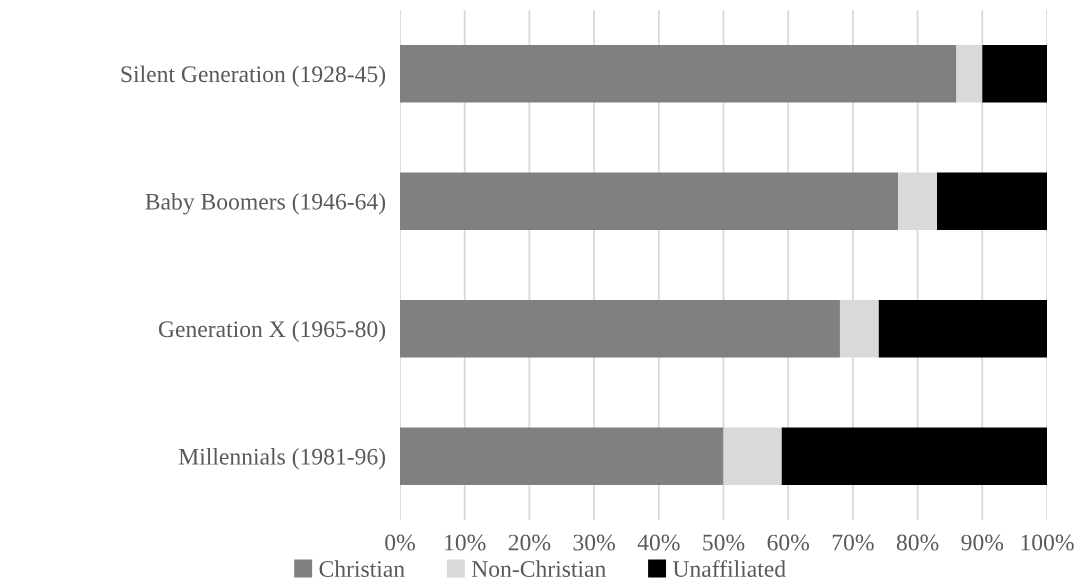  Describe the element at coordinates (529, 542) in the screenshot. I see `x-tick-label: 20%` at that location.